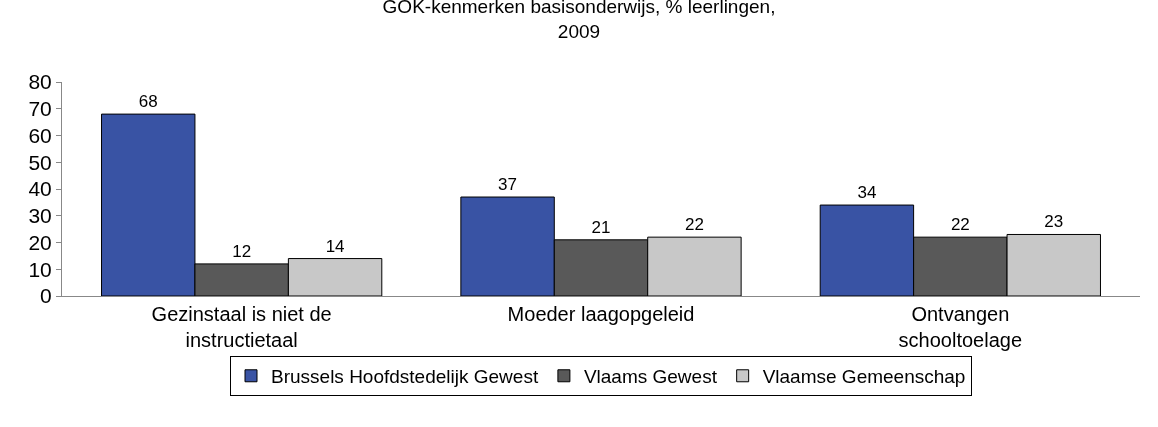 Image resolution: width=1158 pixels, height=427 pixels. What do you see at coordinates (40, 135) in the screenshot?
I see `y-tick-label: 60` at bounding box center [40, 135].